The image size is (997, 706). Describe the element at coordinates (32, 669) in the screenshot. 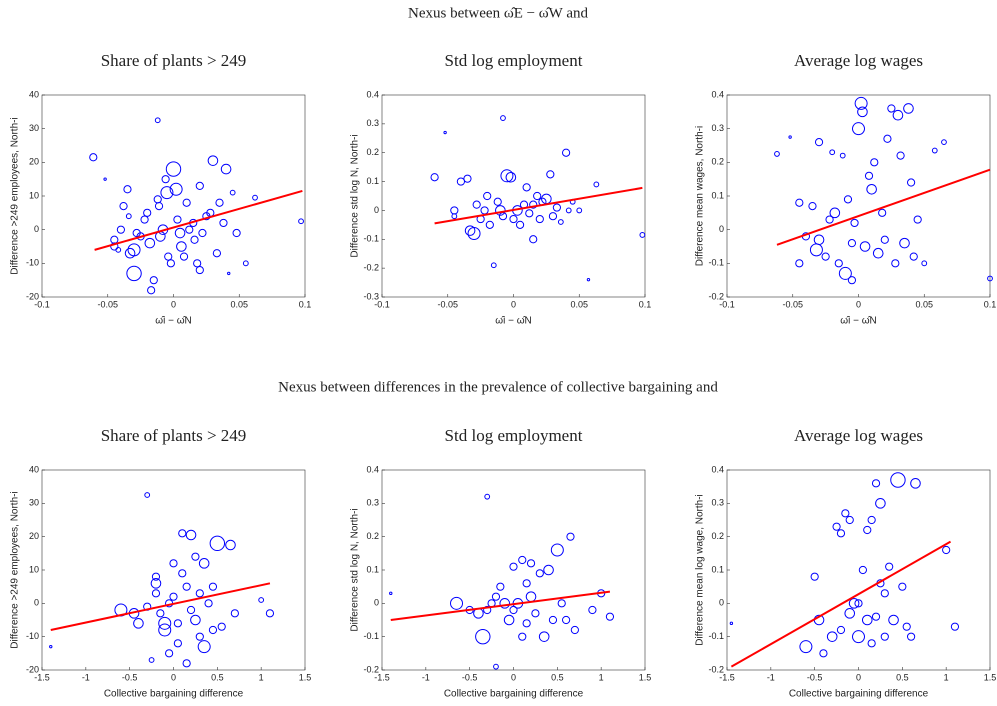

I see `y-tick-label: -20` at that location.